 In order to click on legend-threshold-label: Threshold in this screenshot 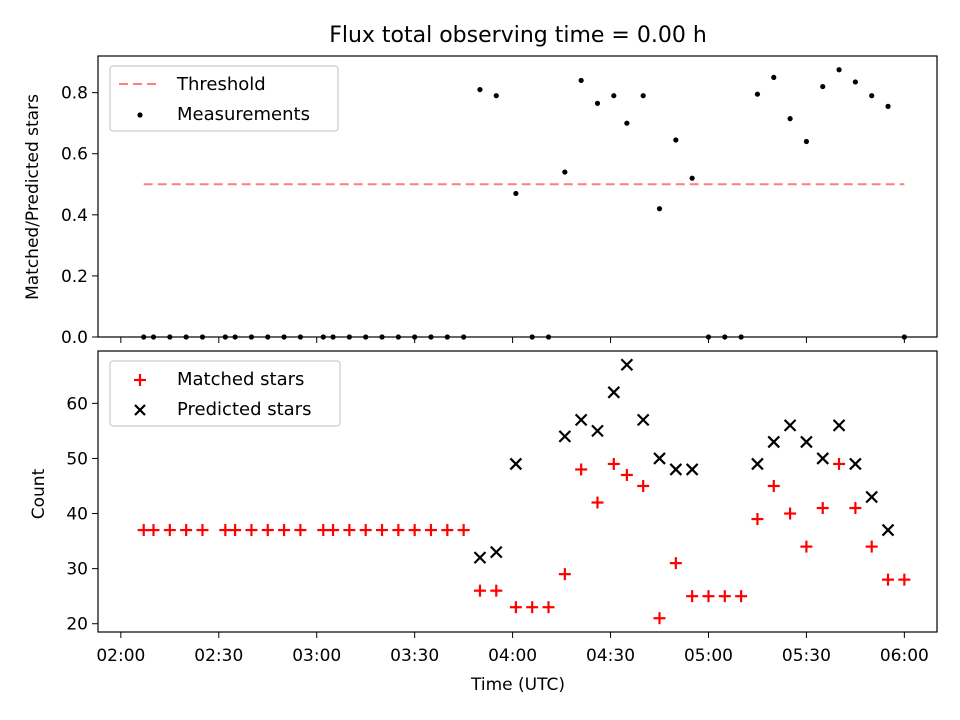, I will do `click(221, 84)`.